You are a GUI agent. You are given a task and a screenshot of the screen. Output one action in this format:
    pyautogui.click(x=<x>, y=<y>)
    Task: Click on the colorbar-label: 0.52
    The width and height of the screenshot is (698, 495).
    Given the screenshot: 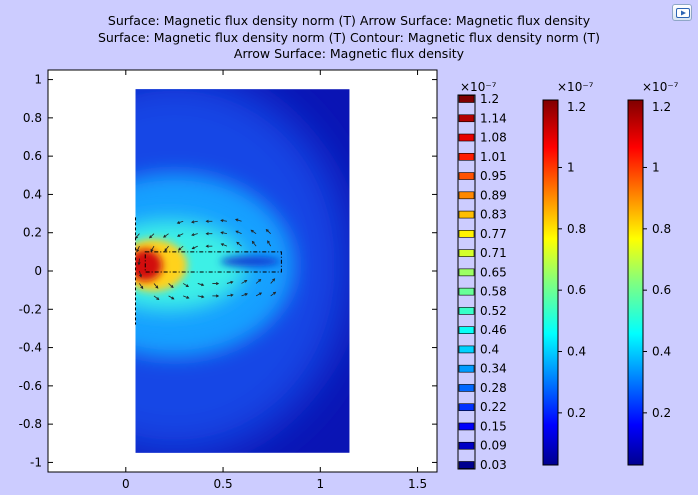 What is the action you would take?
    pyautogui.click(x=493, y=311)
    